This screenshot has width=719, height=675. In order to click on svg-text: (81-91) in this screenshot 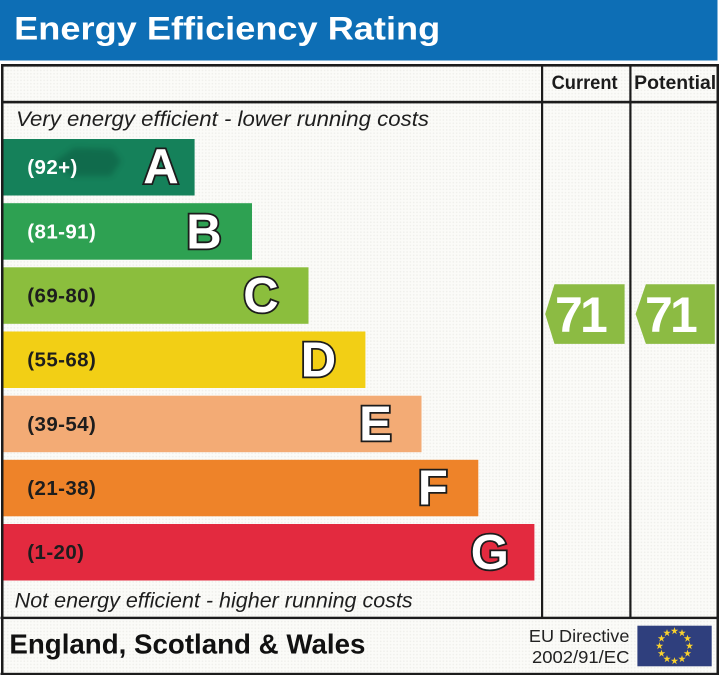, I will do `click(61, 231)`.